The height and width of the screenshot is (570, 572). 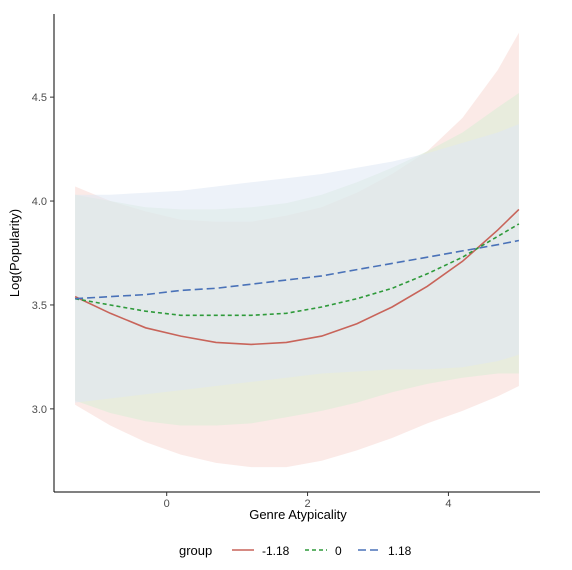 What do you see at coordinates (39, 410) in the screenshot?
I see `y-tick-label: 3.0` at bounding box center [39, 410].